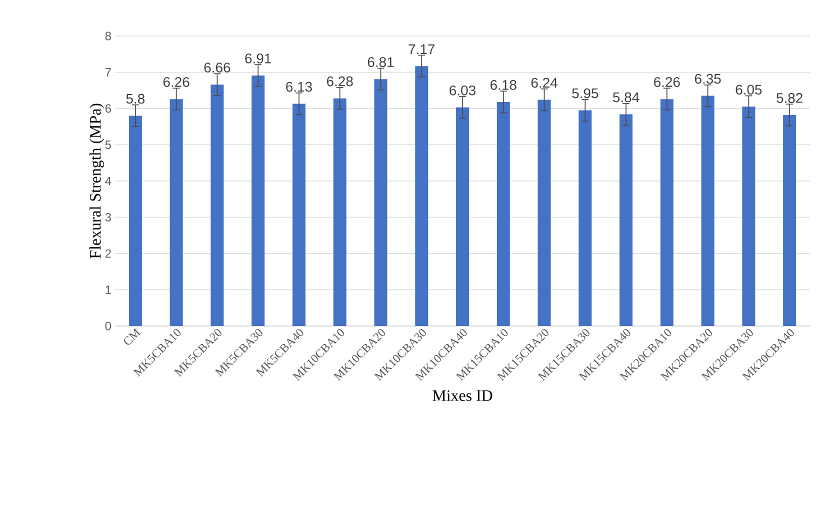  I want to click on data-label: 6.66, so click(217, 67).